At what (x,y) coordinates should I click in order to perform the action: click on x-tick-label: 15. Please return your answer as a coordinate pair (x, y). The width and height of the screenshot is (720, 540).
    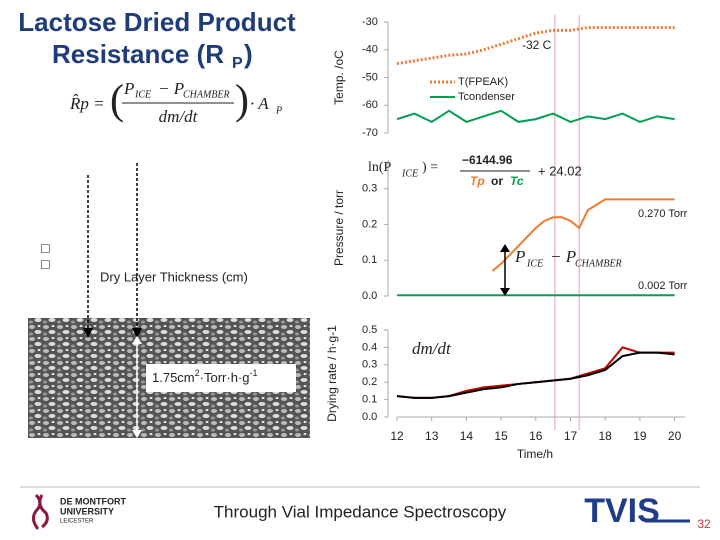
    Looking at the image, I should click on (501, 436).